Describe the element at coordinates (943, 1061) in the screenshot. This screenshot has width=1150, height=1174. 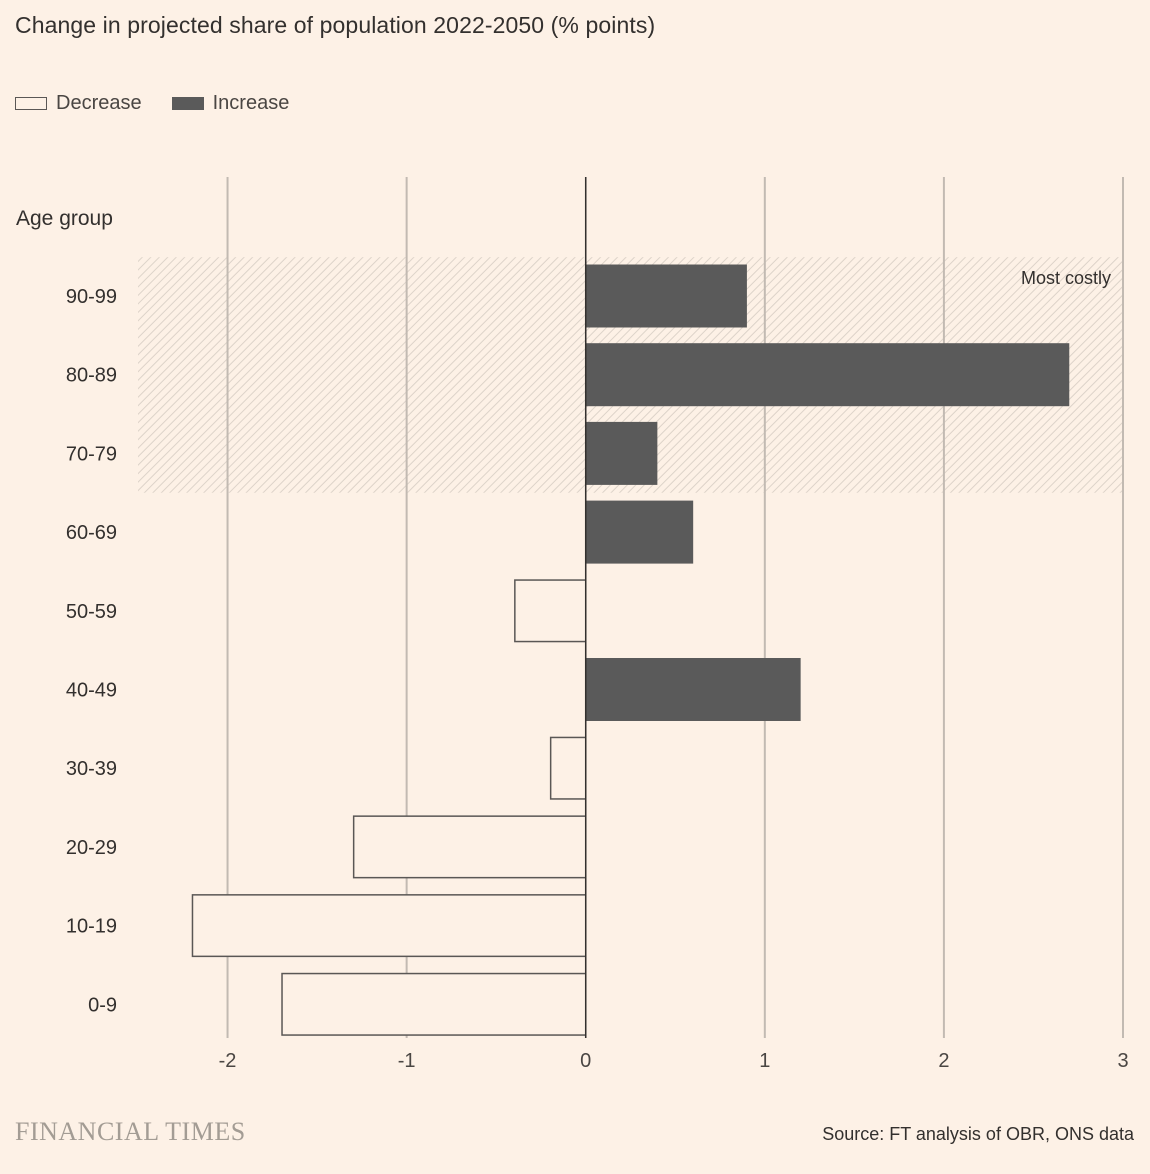
I see `x-tick-label: 2` at that location.